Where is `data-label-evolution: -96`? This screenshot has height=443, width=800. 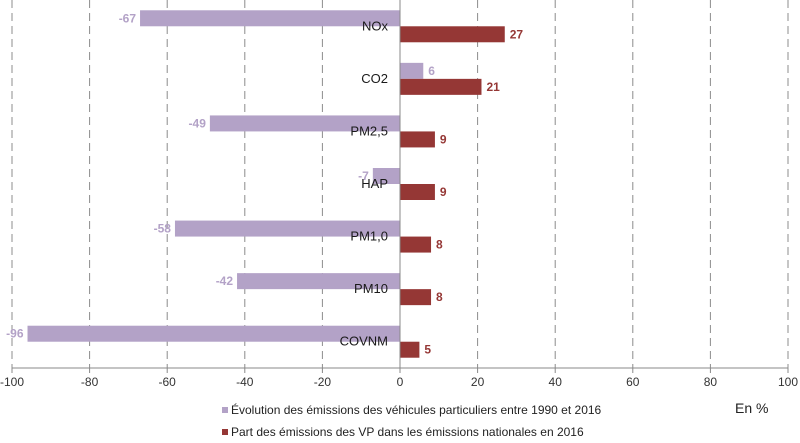
data-label-evolution: -96 is located at coordinates (15, 334).